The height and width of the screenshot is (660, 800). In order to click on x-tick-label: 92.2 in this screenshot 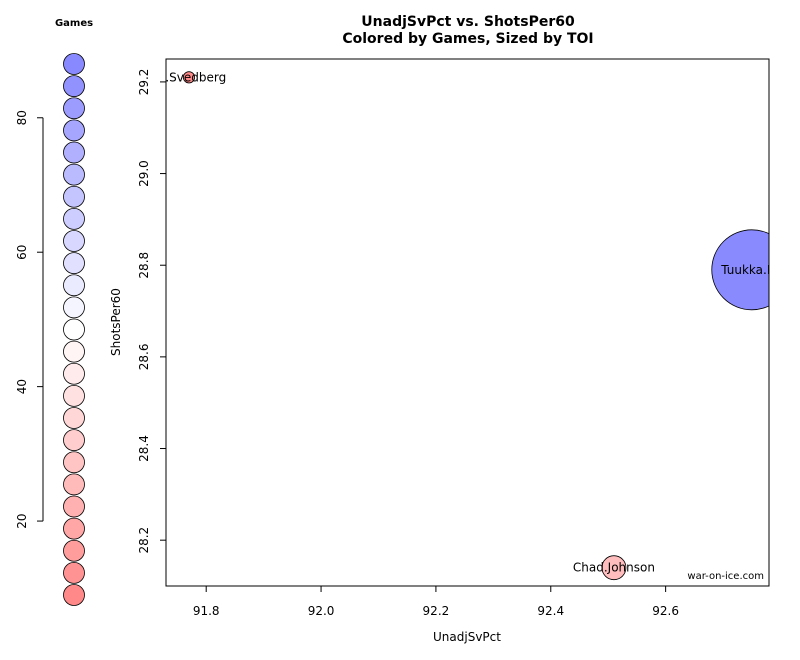, I will do `click(436, 611)`.